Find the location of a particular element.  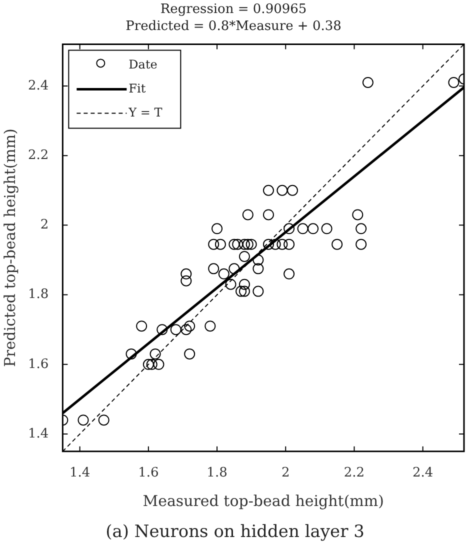

y-tick-label: 1.6 is located at coordinates (38, 364).